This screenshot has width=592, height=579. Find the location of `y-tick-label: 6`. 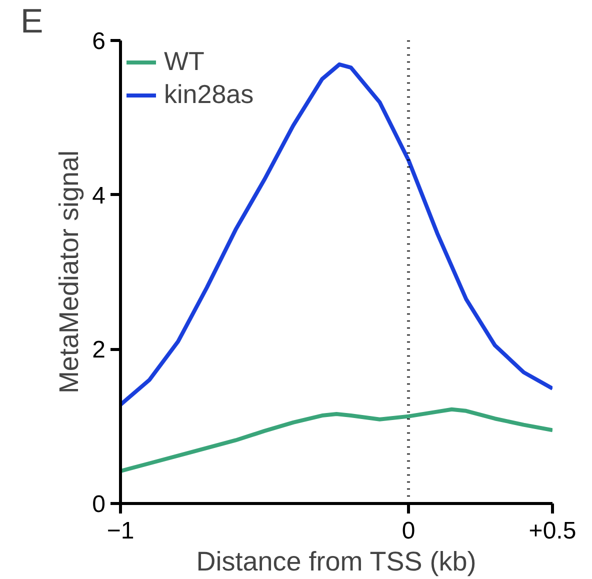

y-tick-label: 6 is located at coordinates (99, 41).